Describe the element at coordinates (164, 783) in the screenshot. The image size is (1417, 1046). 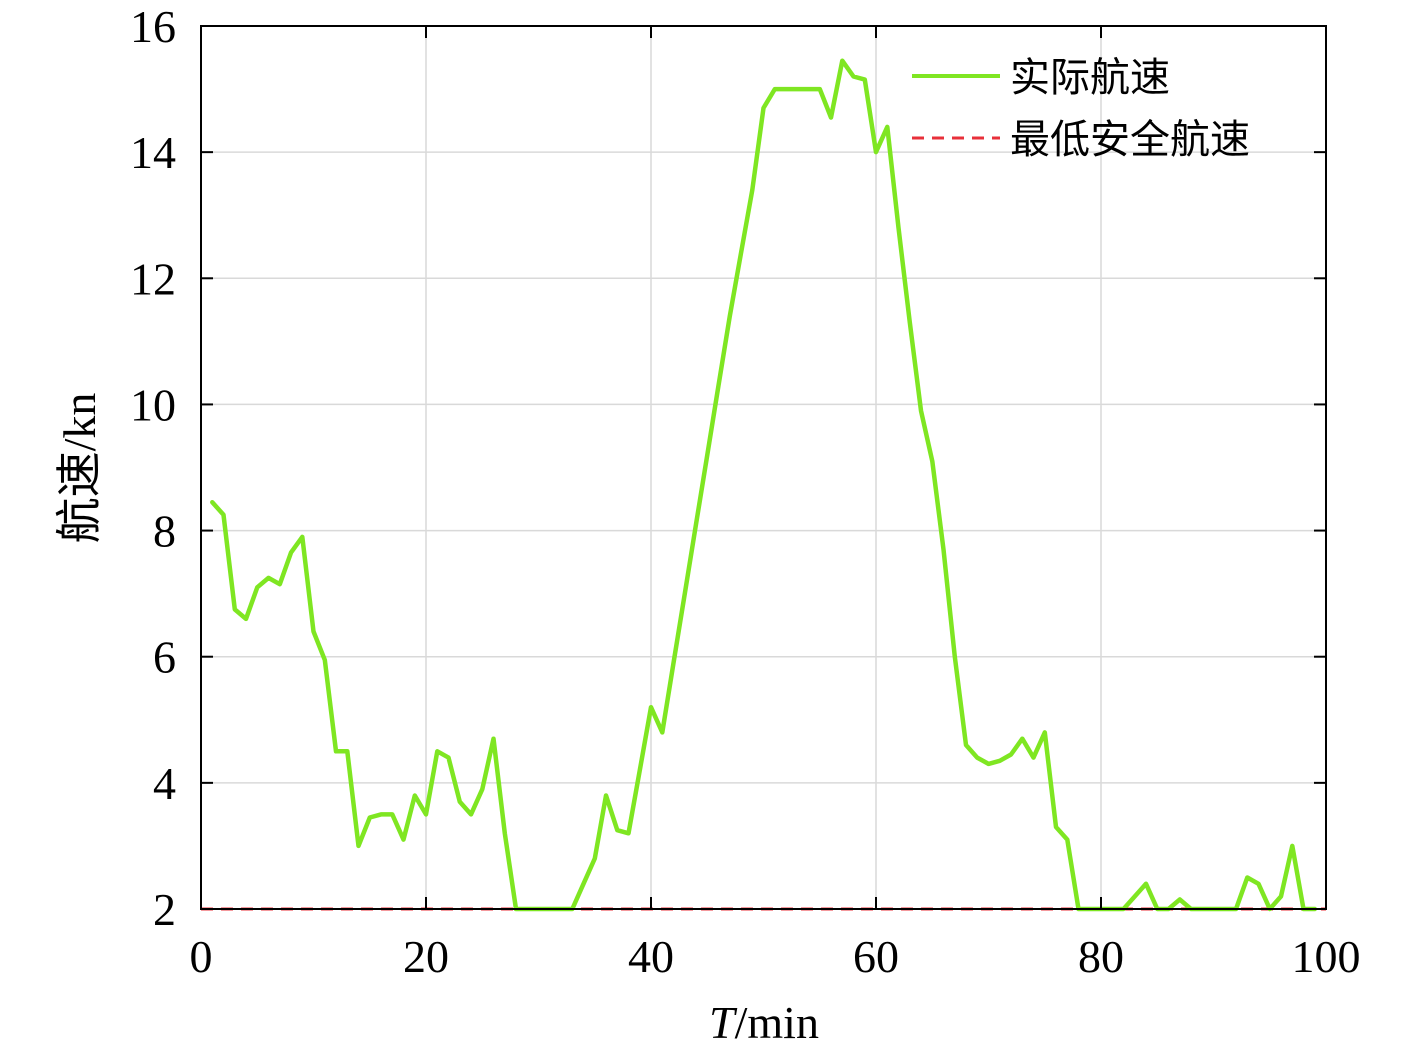
I see `y-tick-label-4: 4` at that location.